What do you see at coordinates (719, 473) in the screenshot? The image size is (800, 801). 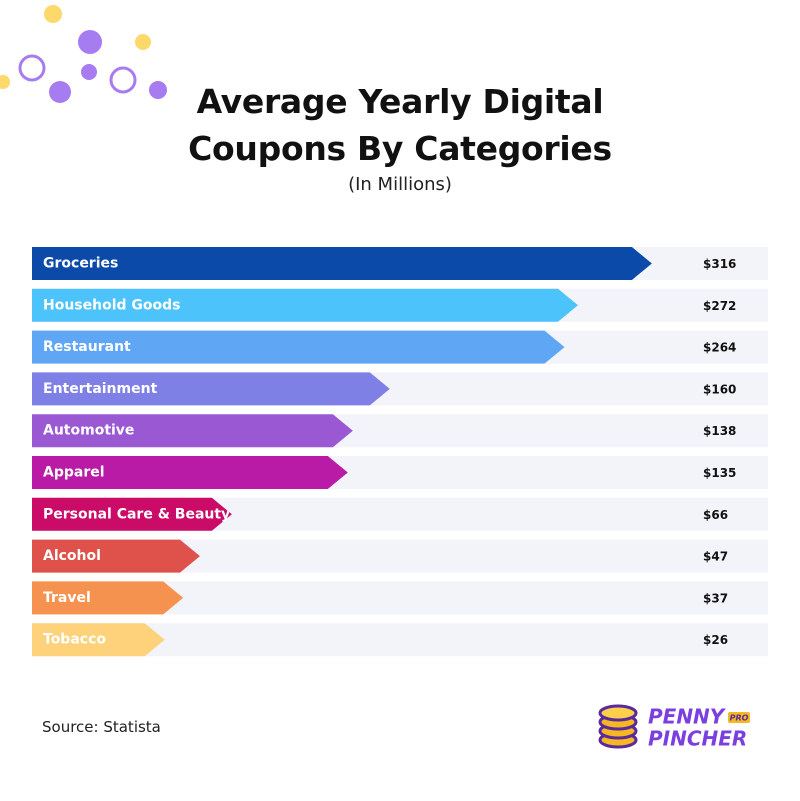 I see `value-label: $135` at bounding box center [719, 473].